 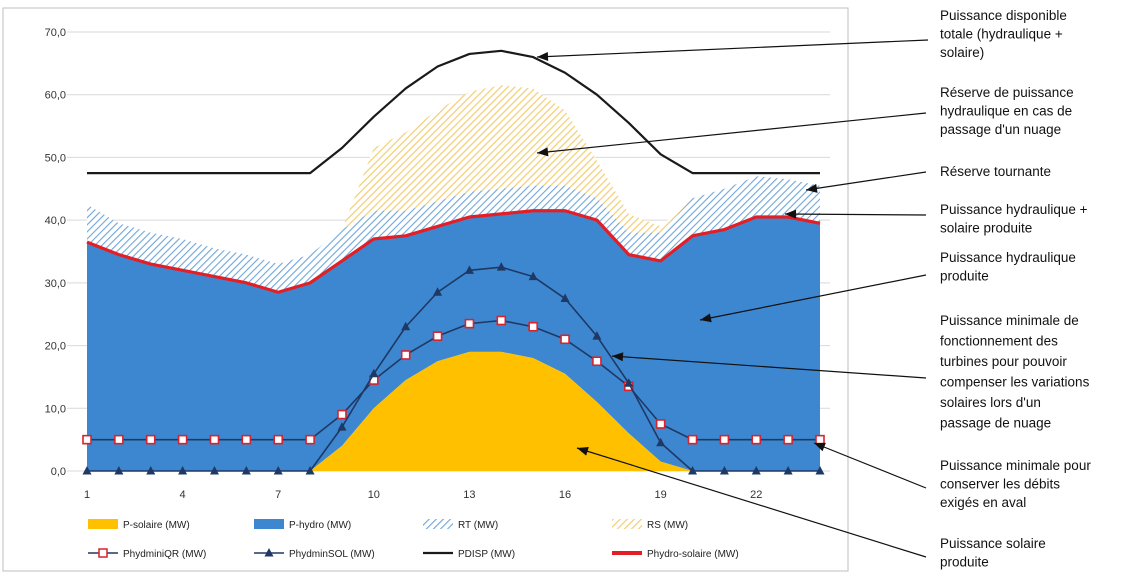 What do you see at coordinates (962, 52) in the screenshot?
I see `annotation-line: solaire)` at bounding box center [962, 52].